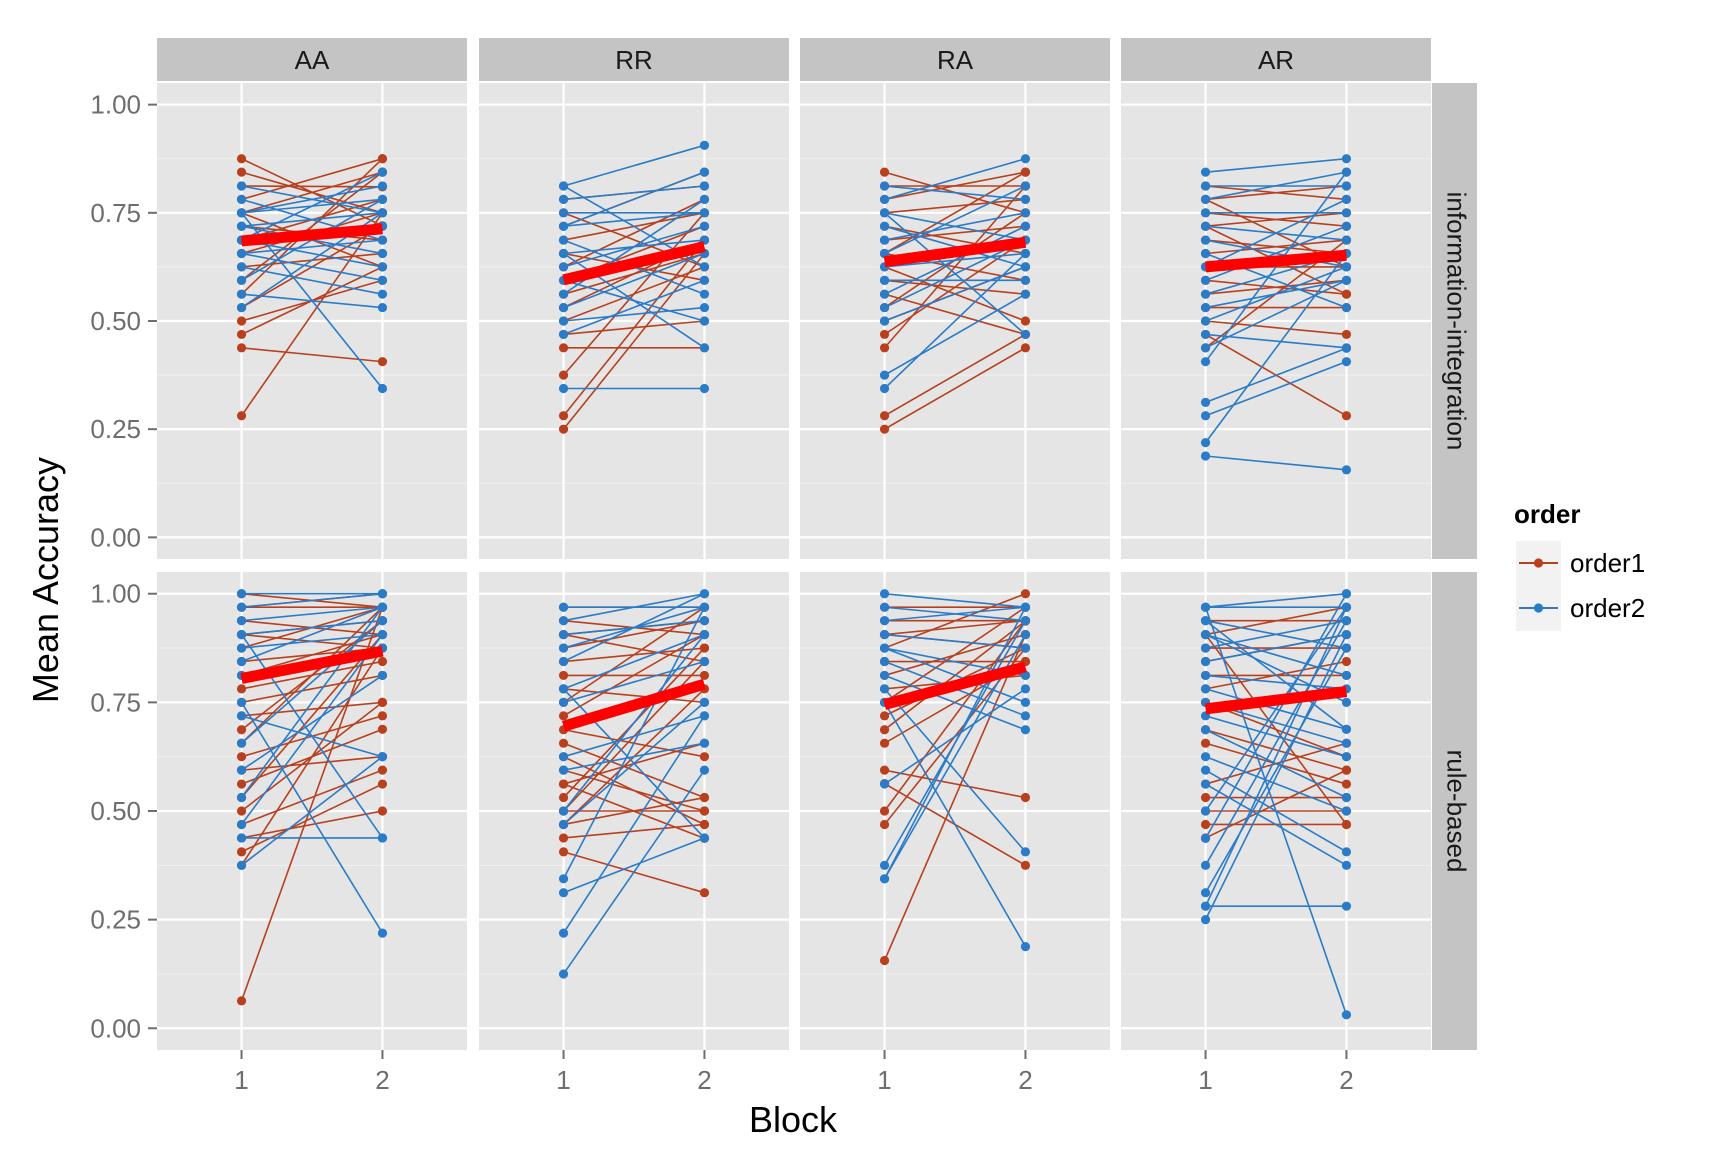 This screenshot has width=1728, height=1152. What do you see at coordinates (793, 1119) in the screenshot?
I see `x-axis-title: Block` at bounding box center [793, 1119].